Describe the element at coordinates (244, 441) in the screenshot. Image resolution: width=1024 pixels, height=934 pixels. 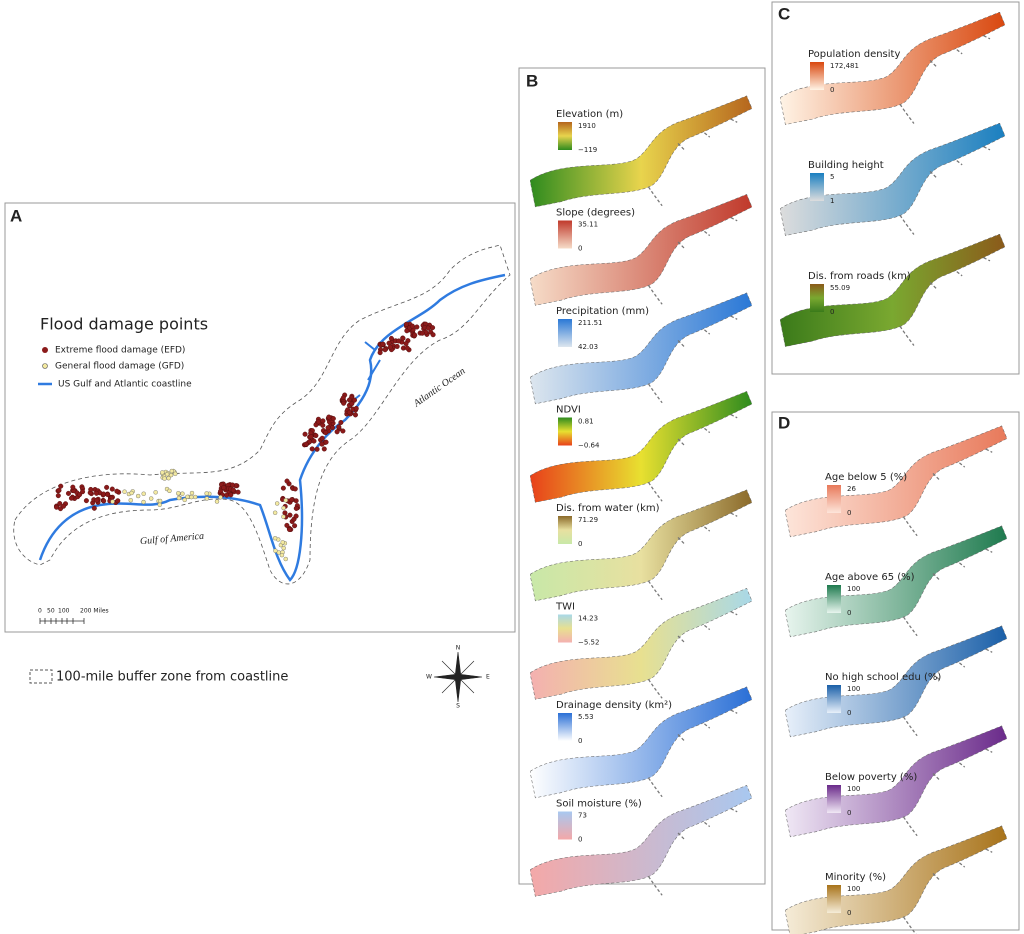
I see `flood-points` at that location.